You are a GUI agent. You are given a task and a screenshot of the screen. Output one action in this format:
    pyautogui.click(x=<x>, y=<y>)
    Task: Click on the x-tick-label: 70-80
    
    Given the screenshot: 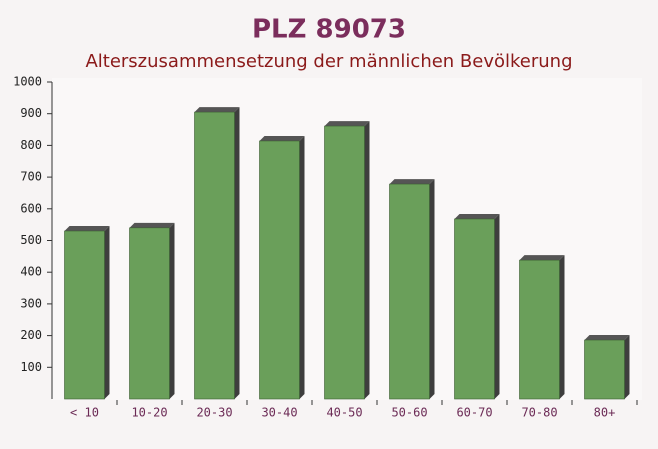 What is the action you would take?
    pyautogui.click(x=539, y=413)
    